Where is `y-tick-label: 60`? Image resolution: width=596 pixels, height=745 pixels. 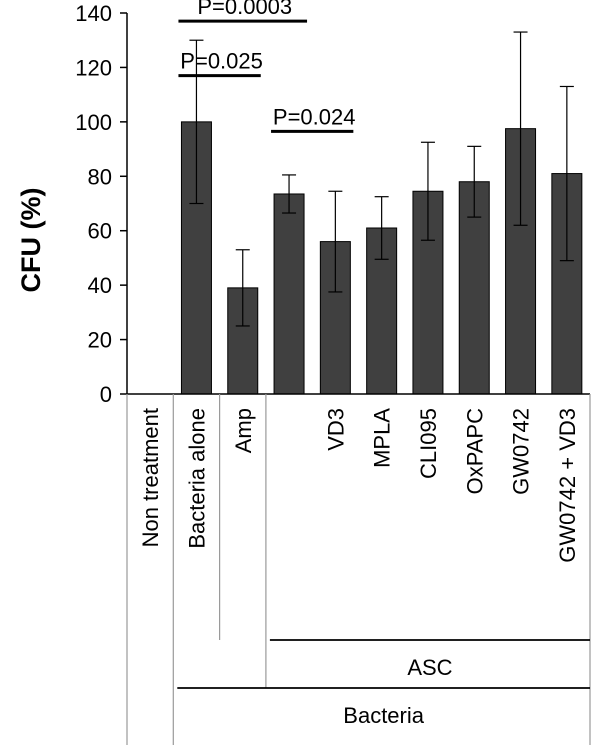
y-tick-label: 60 is located at coordinates (100, 231).